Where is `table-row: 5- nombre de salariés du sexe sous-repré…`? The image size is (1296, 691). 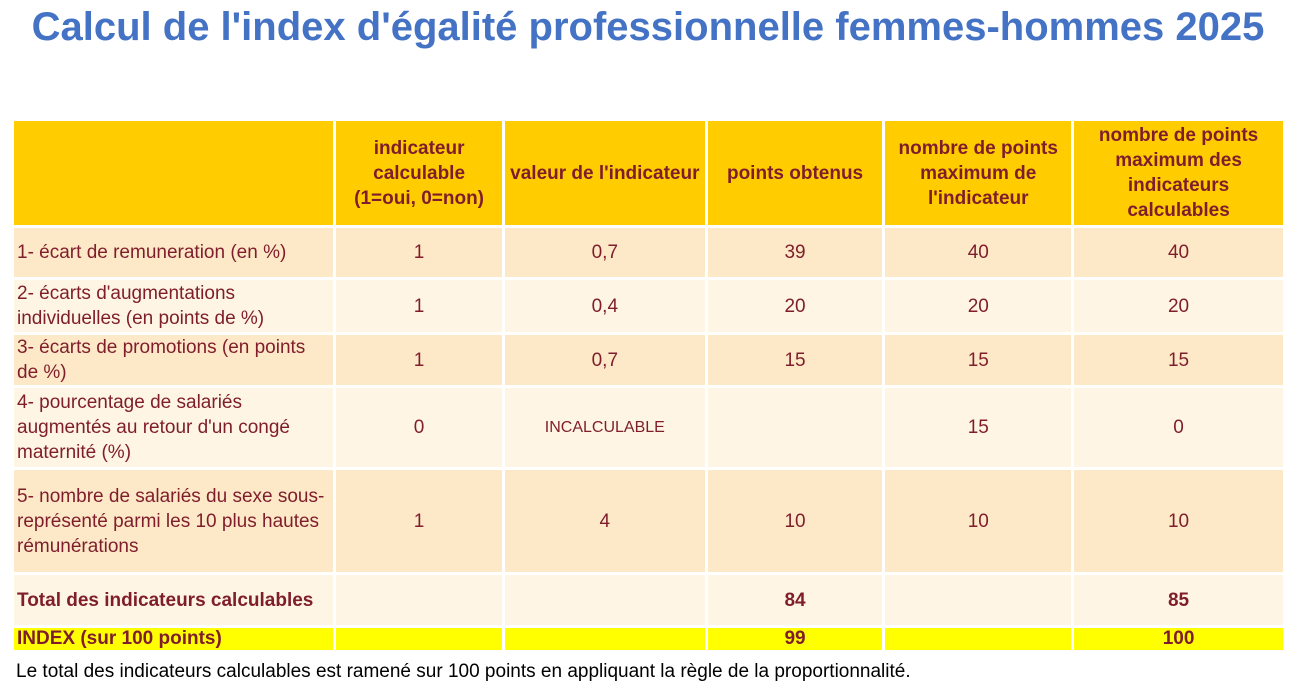 table-row: 5- nombre de salariés du sexe sous-repré… is located at coordinates (648, 521).